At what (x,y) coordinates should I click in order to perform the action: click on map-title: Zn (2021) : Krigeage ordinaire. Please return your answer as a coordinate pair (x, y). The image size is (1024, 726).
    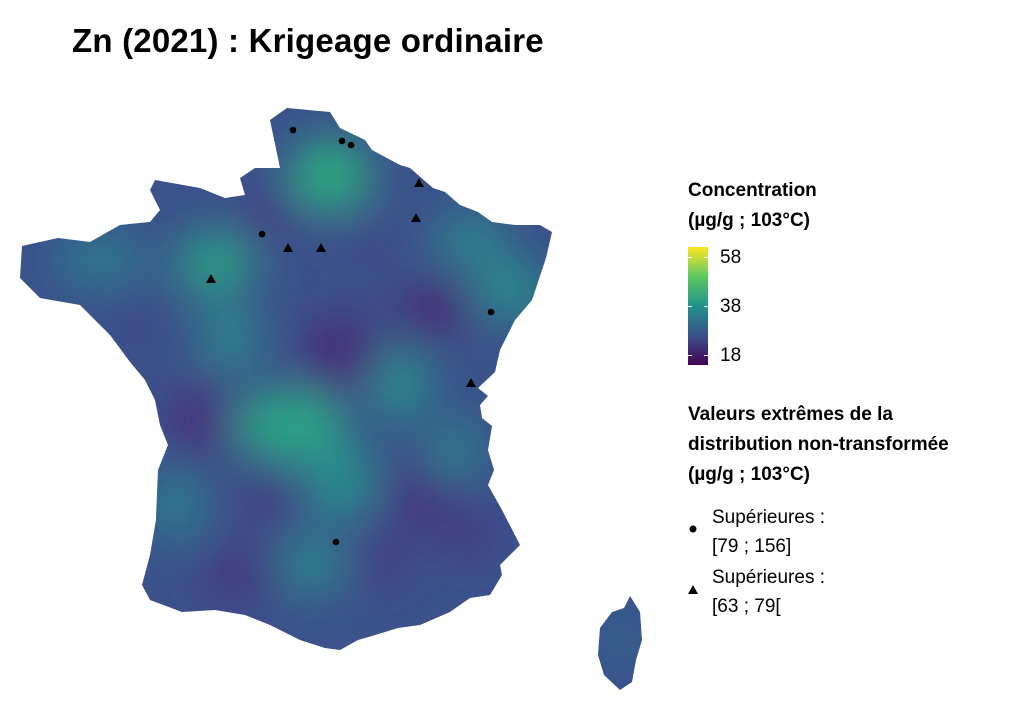
    Looking at the image, I should click on (308, 40).